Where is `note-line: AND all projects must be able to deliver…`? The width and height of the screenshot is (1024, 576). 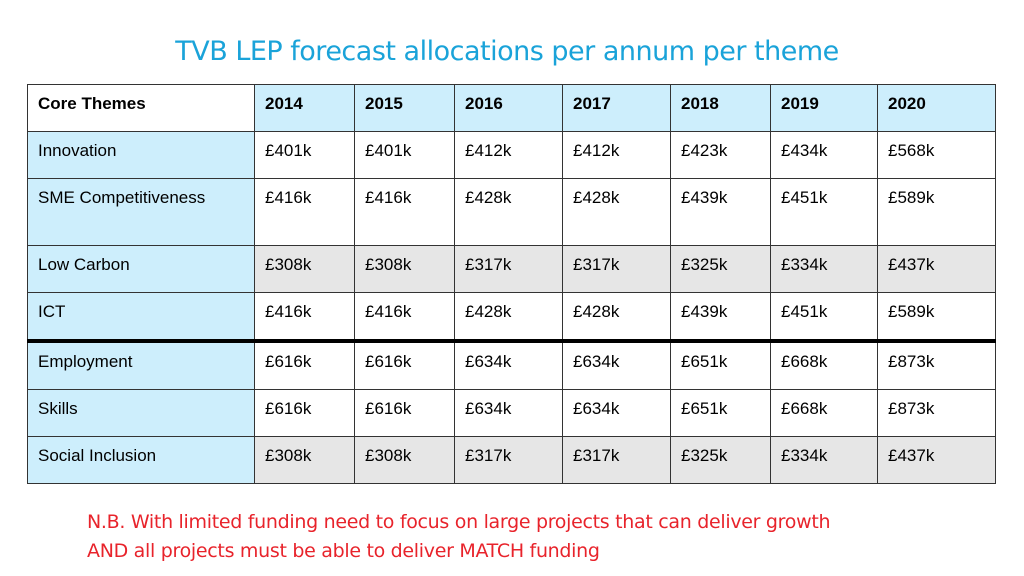 note-line: AND all projects must be able to deliver… is located at coordinates (343, 551).